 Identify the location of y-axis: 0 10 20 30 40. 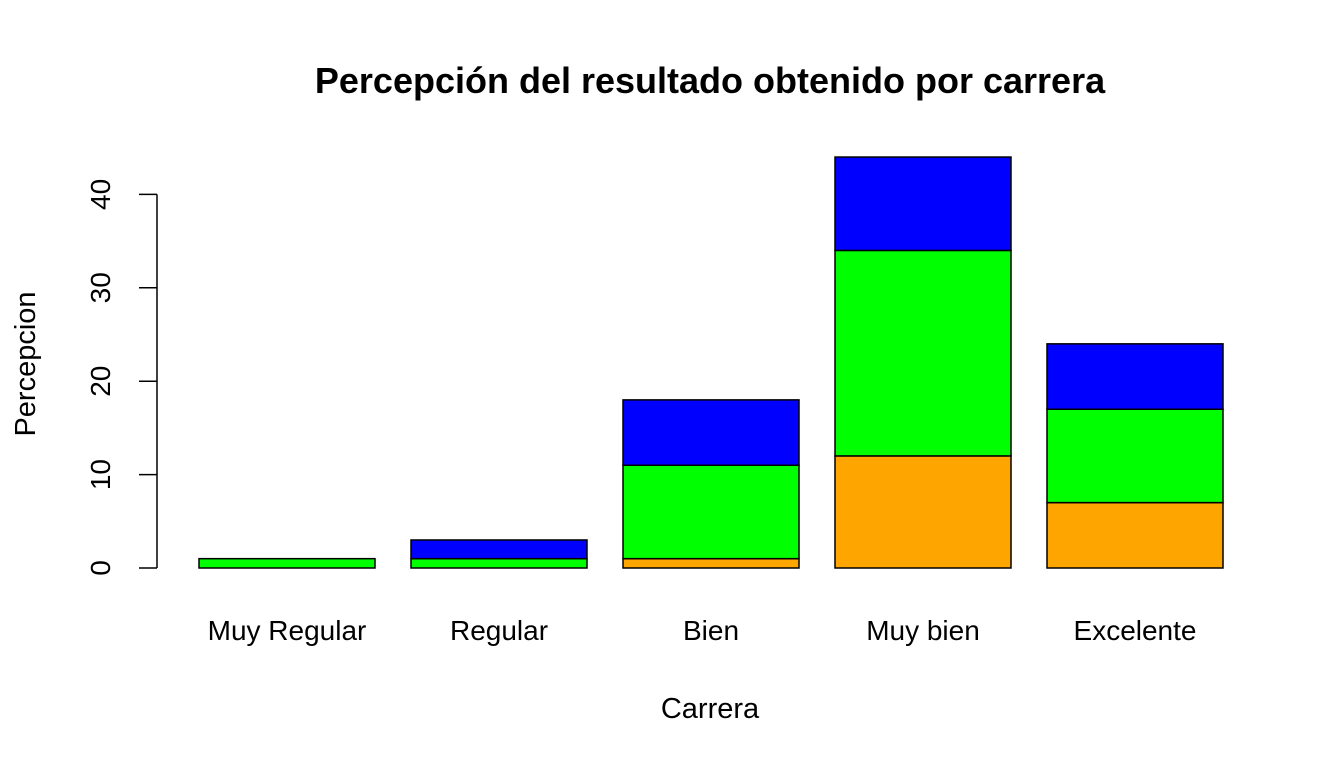
(121, 377).